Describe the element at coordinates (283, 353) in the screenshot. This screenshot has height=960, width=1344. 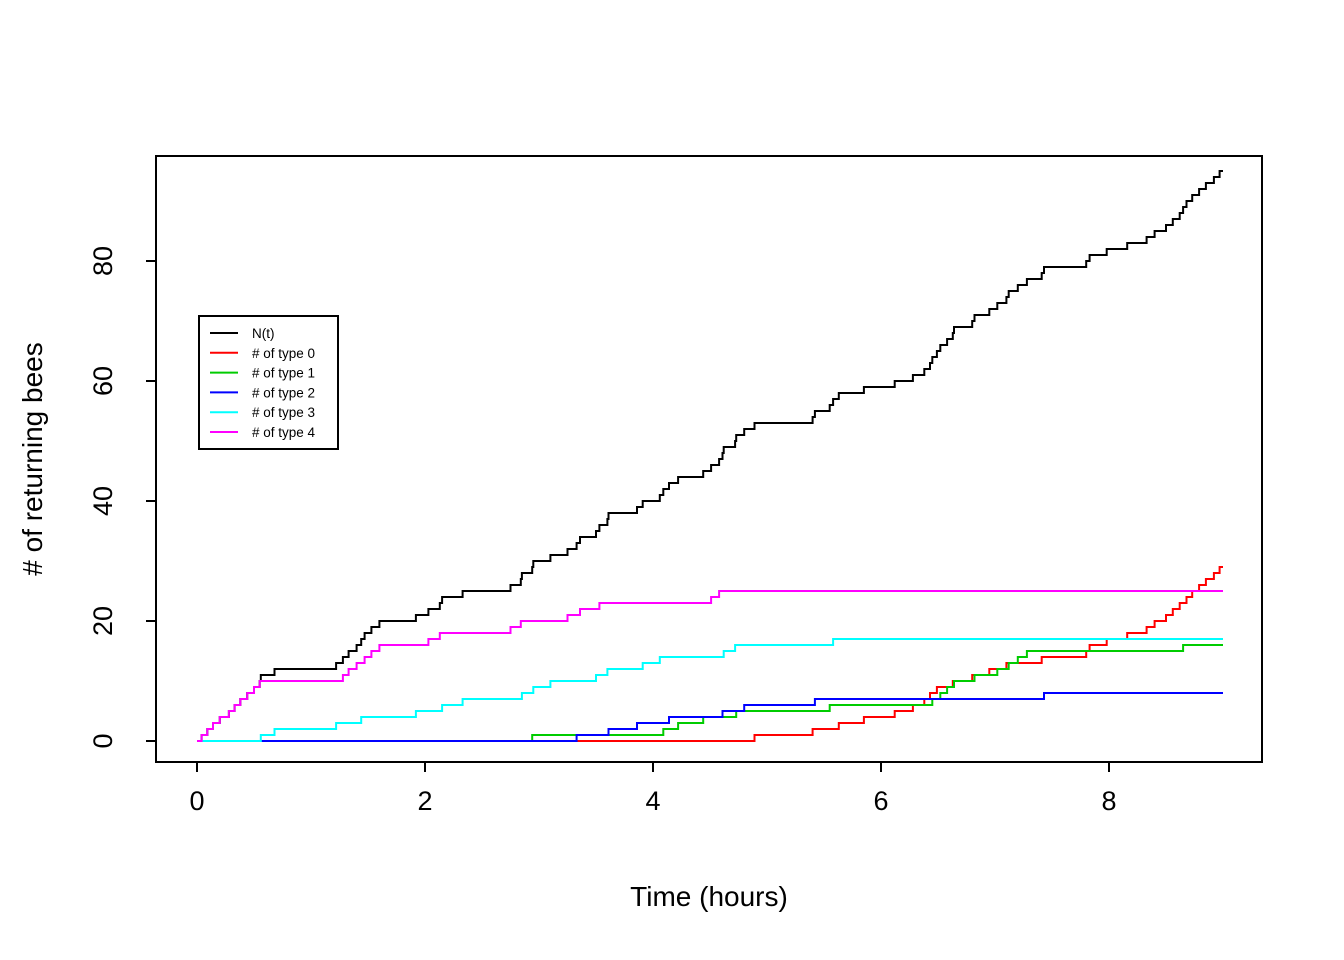
I see `legend-label: # of type 0` at that location.